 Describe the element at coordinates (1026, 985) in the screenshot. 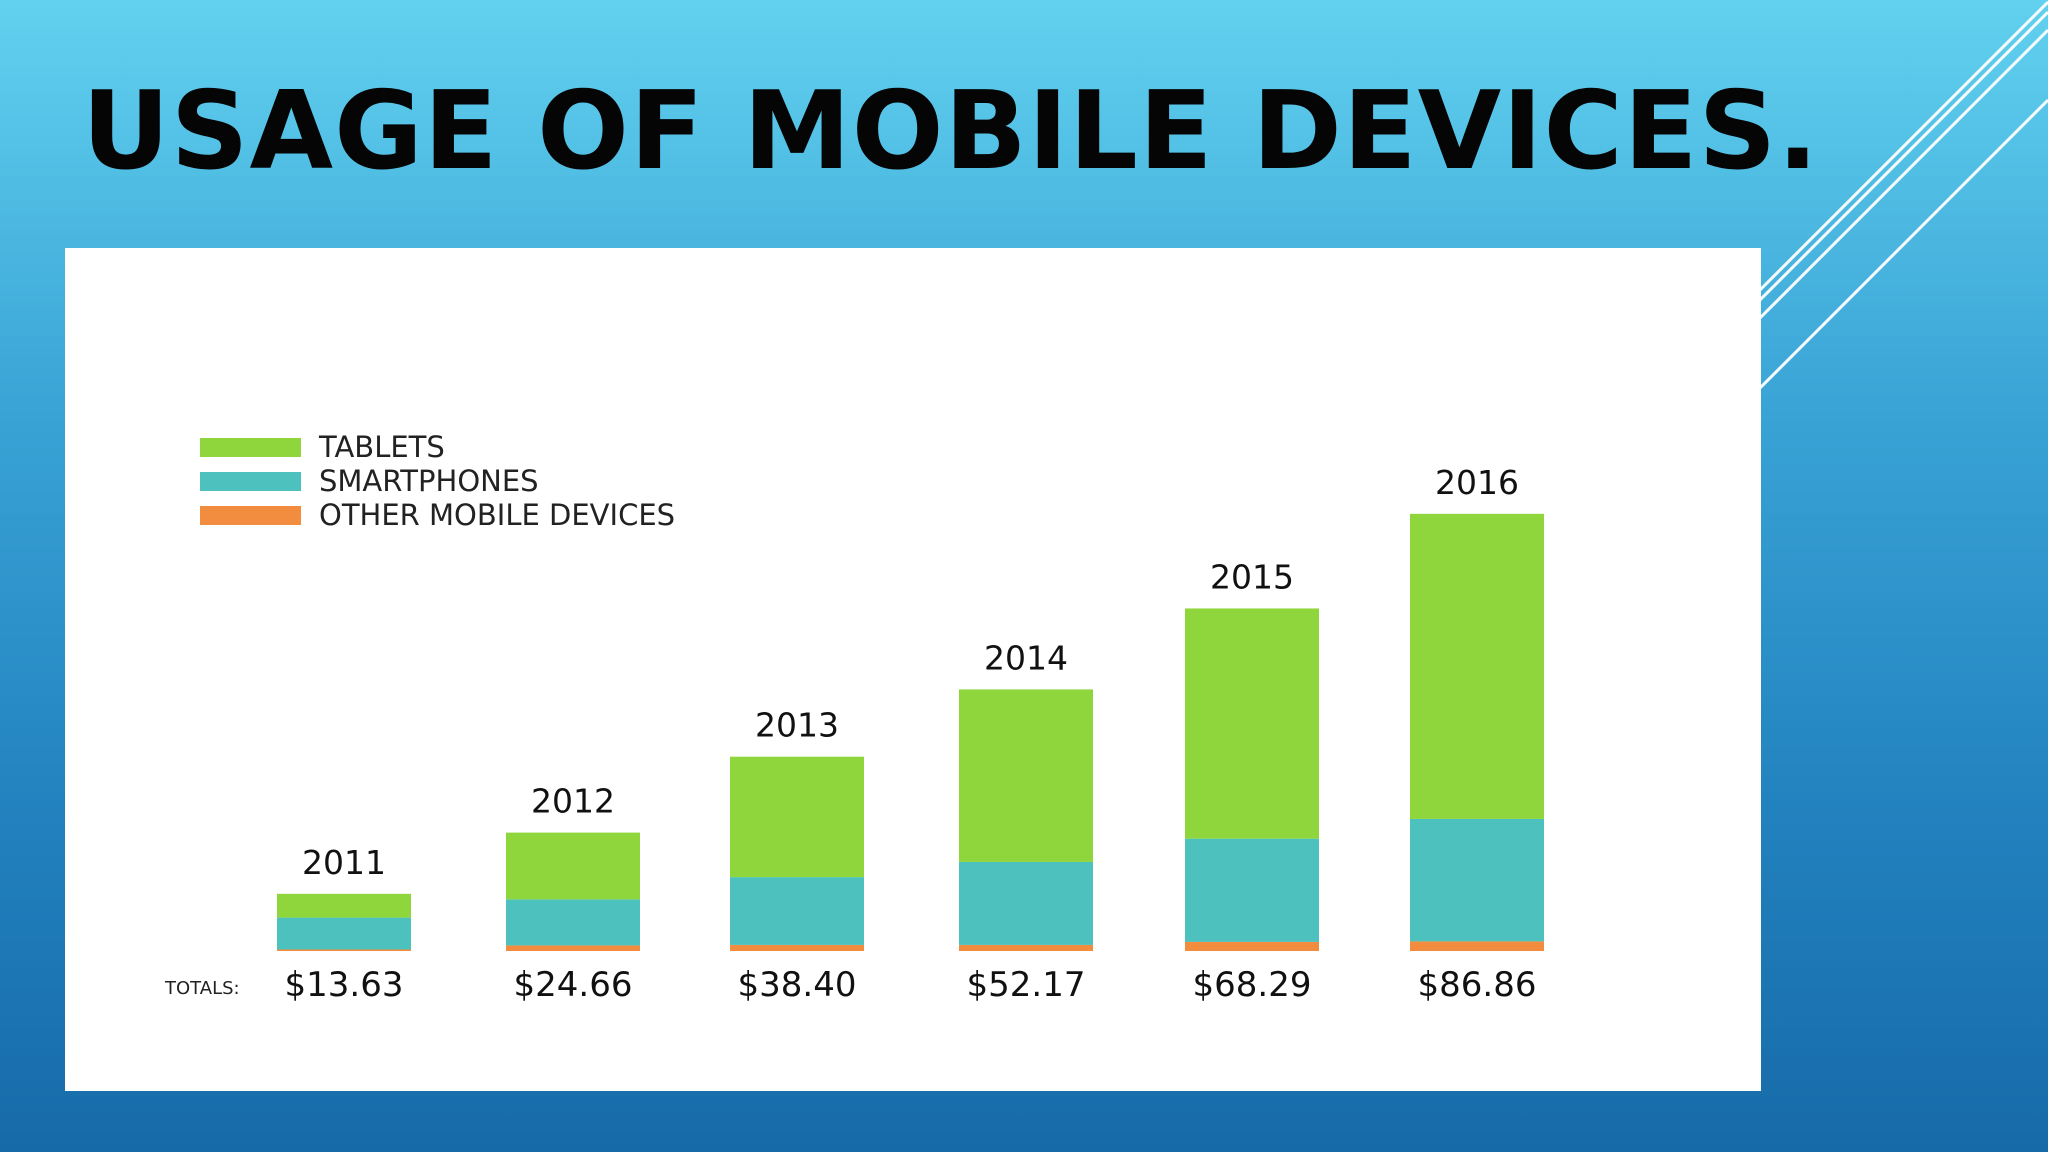

I see `total-label-2014: $52.17` at that location.